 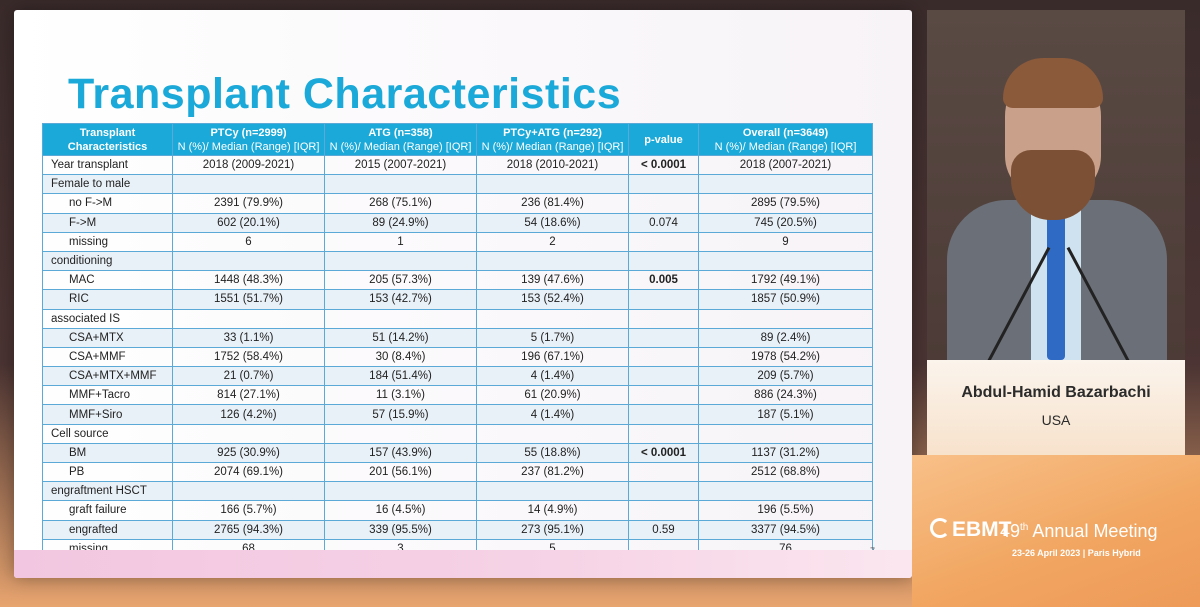 What do you see at coordinates (552, 472) in the screenshot?
I see `cell-ptcy-atg: 237 (81.2%)` at bounding box center [552, 472].